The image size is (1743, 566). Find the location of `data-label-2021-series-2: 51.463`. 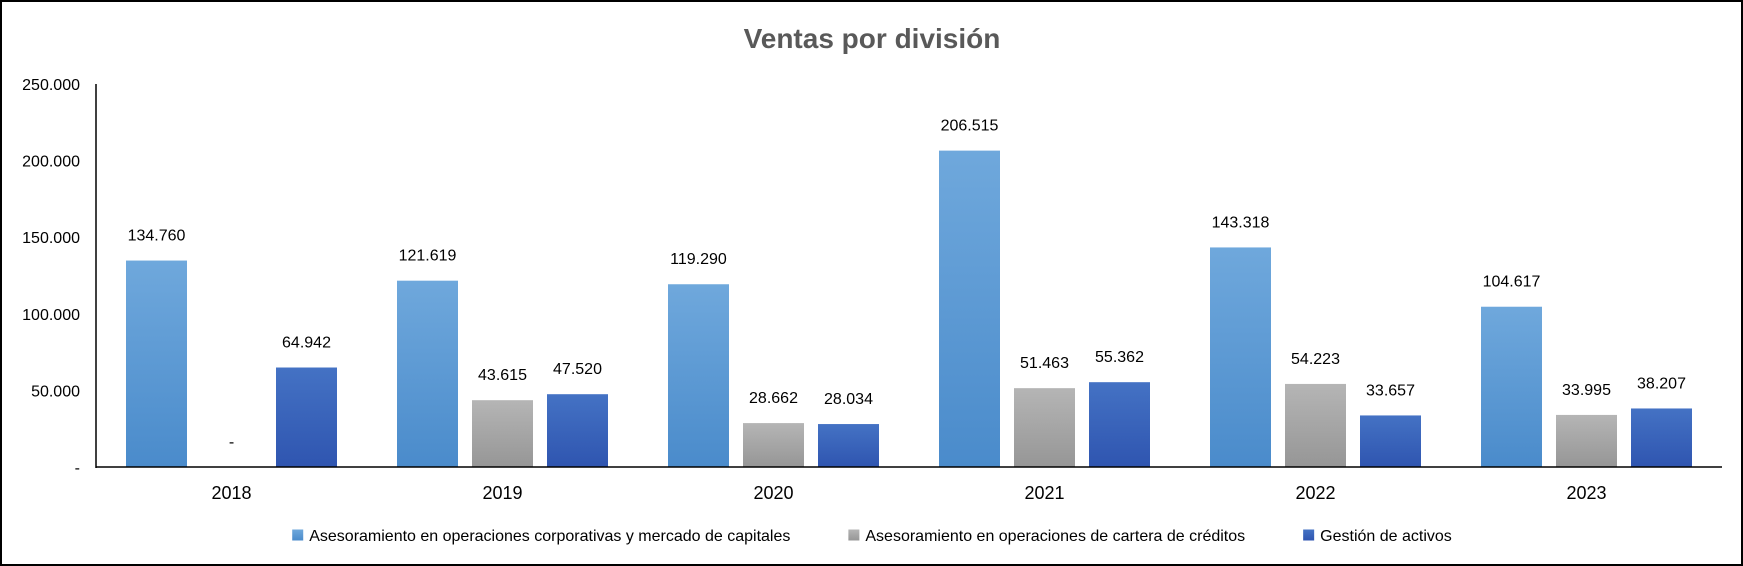

data-label-2021-series-2: 51.463 is located at coordinates (1044, 363).